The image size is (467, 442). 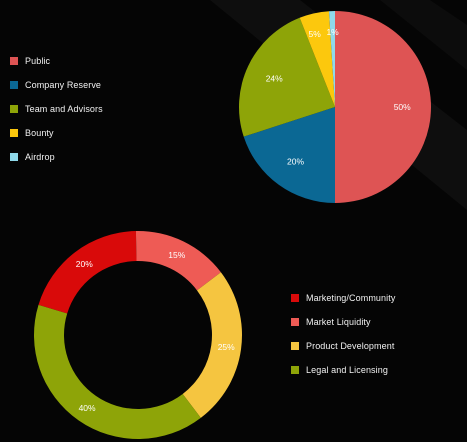 I want to click on legend-item-marketing-community: Marketing/Community, so click(x=343, y=298).